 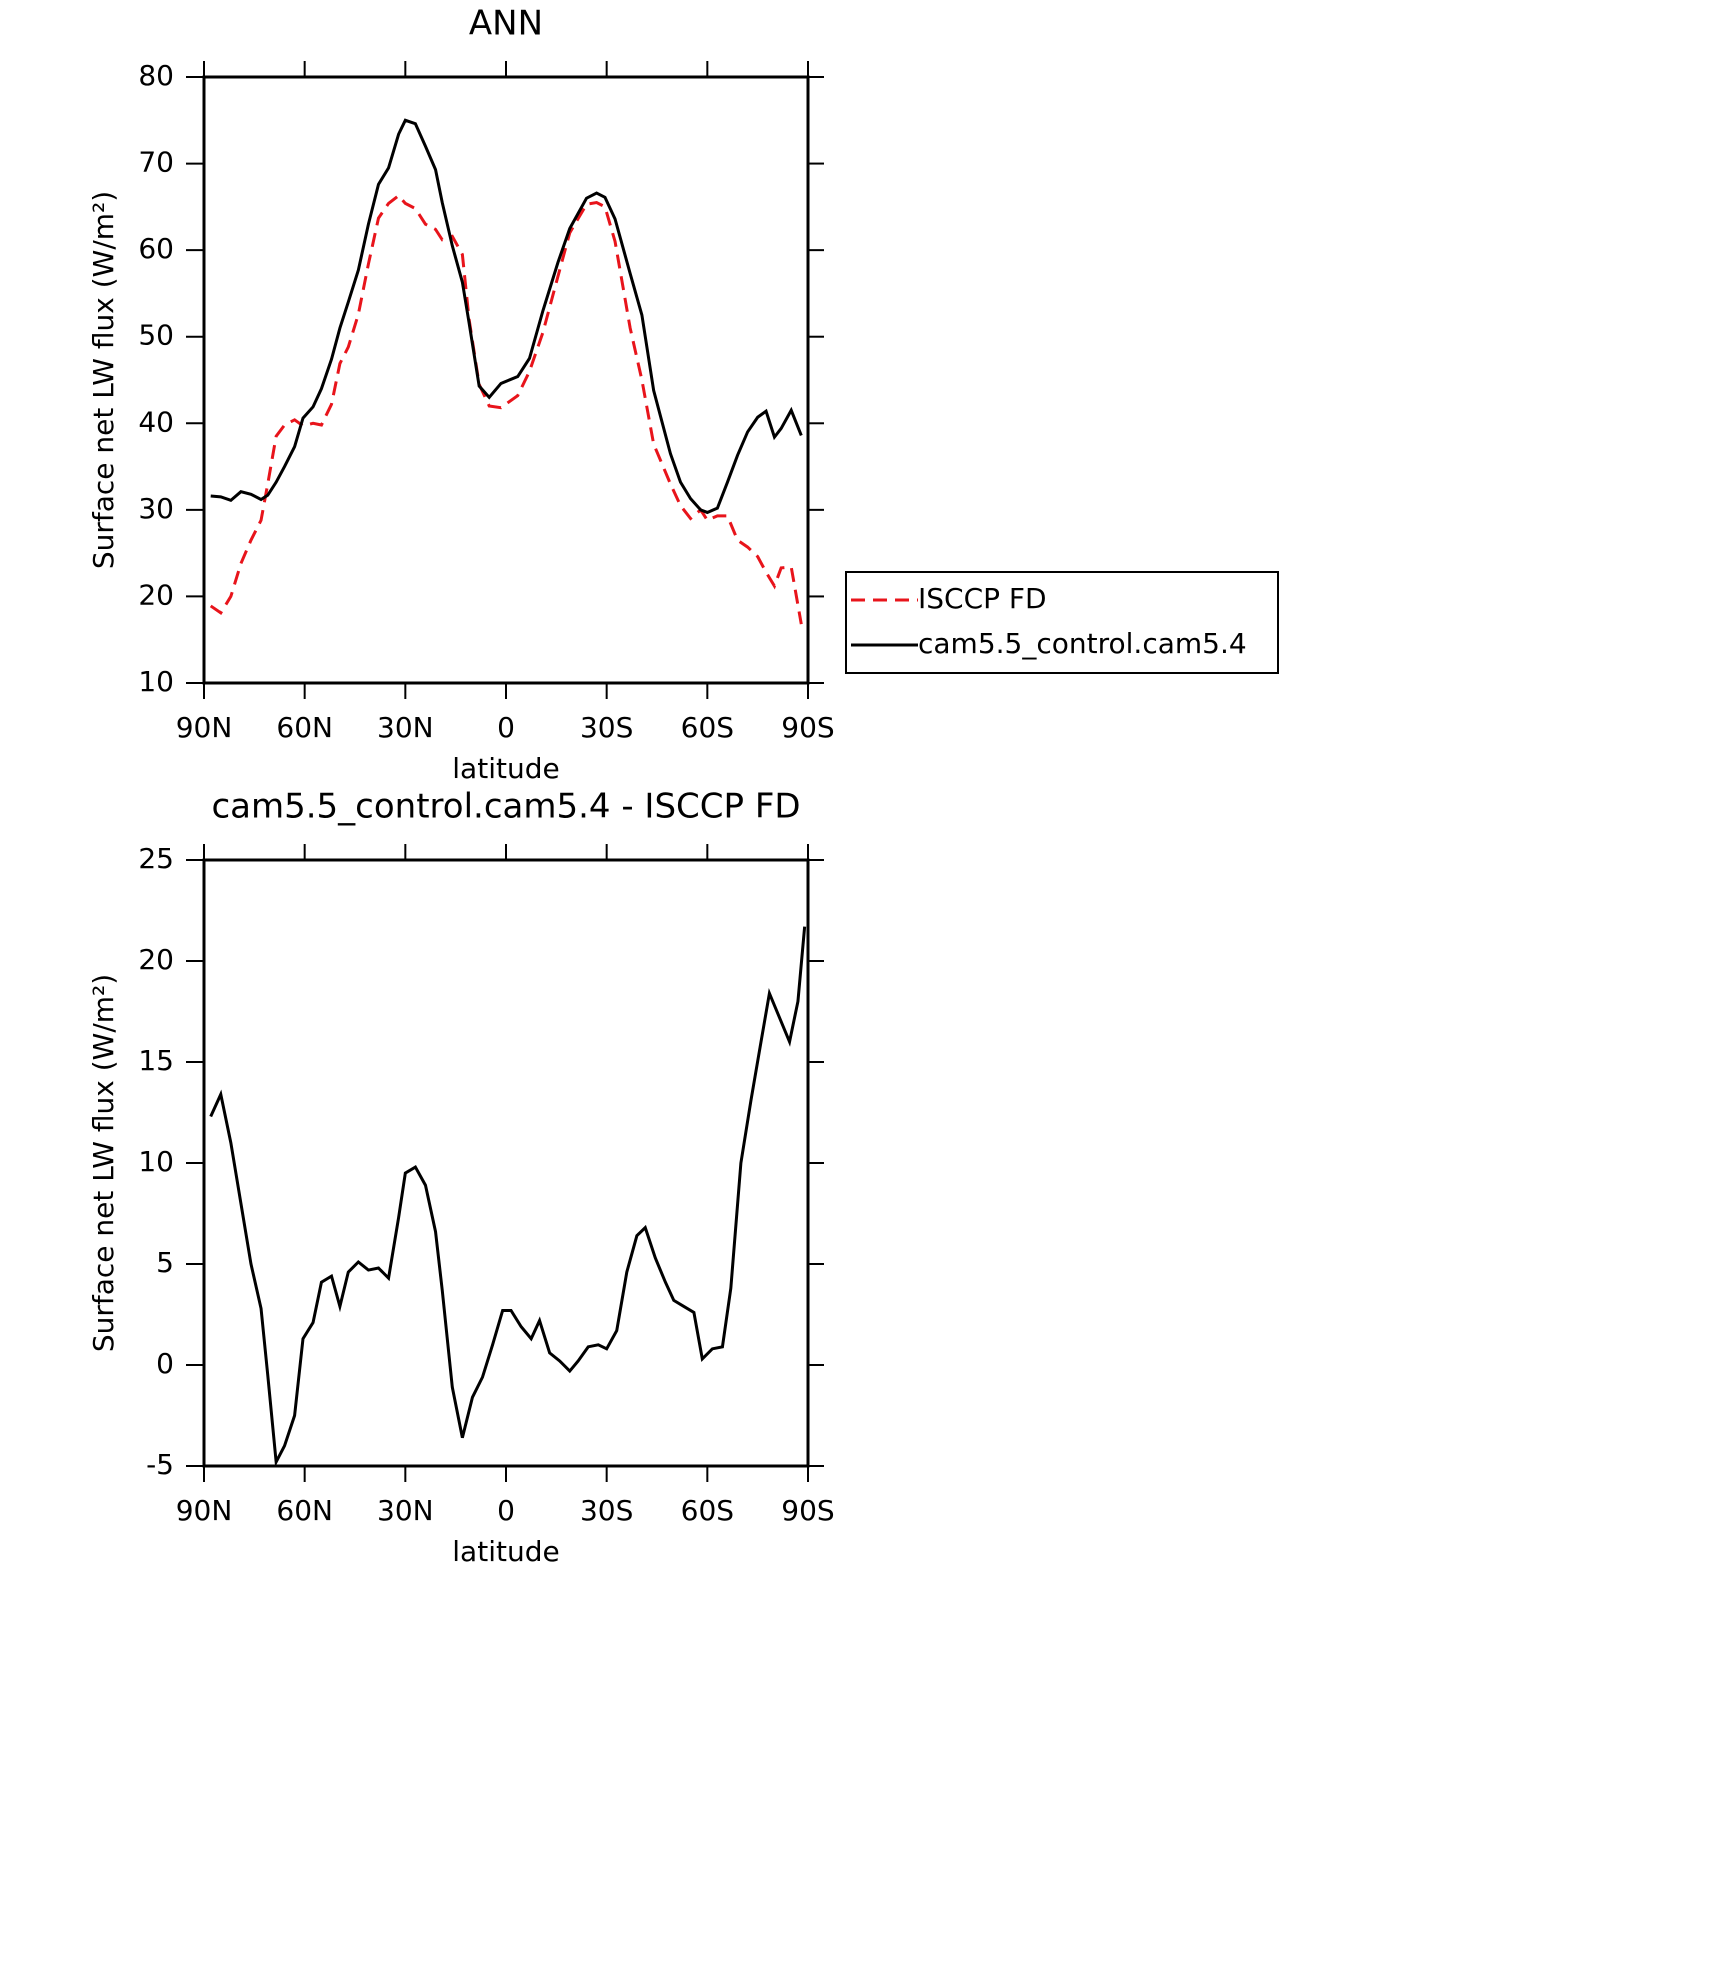 What do you see at coordinates (156, 248) in the screenshot?
I see `y-tick-label: 60` at bounding box center [156, 248].